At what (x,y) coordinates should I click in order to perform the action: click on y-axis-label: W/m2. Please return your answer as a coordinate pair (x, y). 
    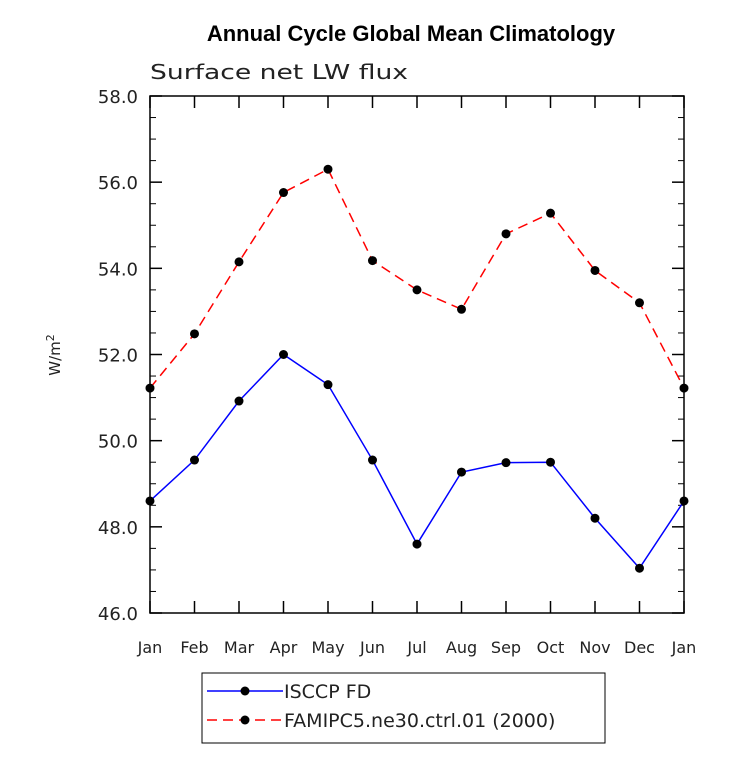
    Looking at the image, I should click on (54, 355).